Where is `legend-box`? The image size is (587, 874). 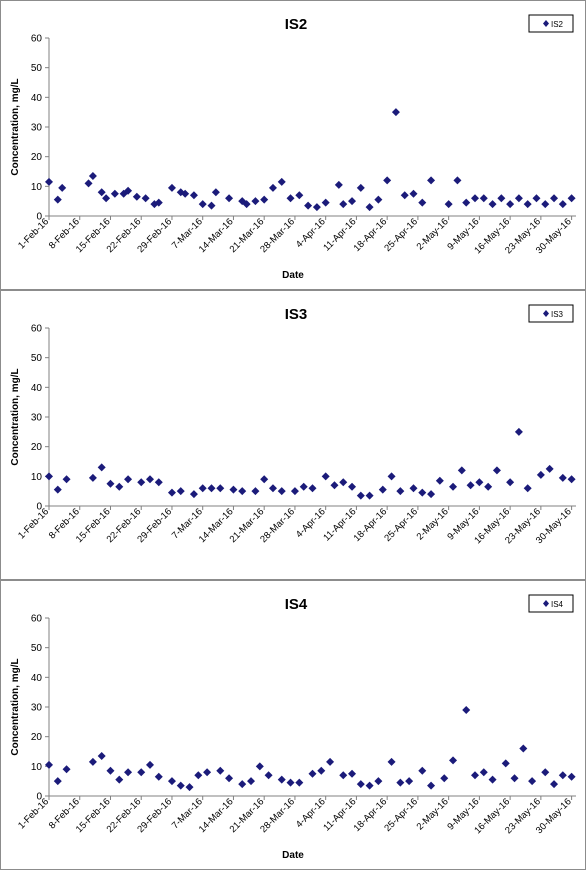
legend-box is located at coordinates (551, 23).